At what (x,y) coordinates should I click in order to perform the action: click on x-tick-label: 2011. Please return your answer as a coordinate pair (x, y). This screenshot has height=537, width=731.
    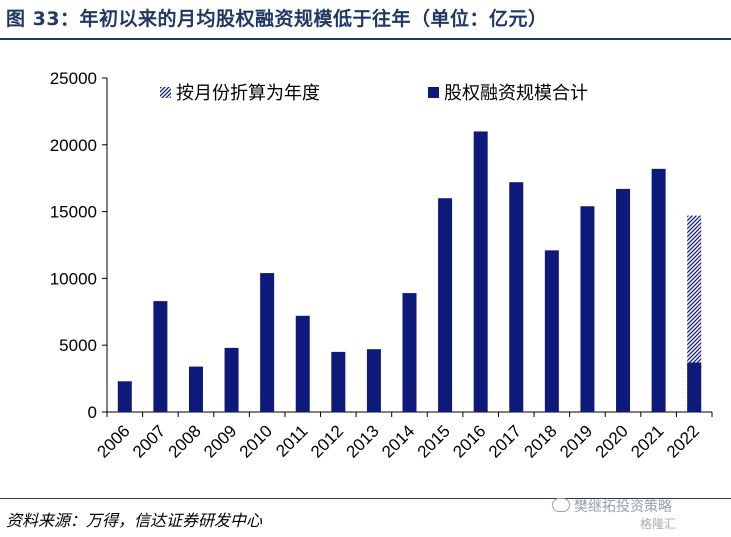
    Looking at the image, I should click on (291, 440).